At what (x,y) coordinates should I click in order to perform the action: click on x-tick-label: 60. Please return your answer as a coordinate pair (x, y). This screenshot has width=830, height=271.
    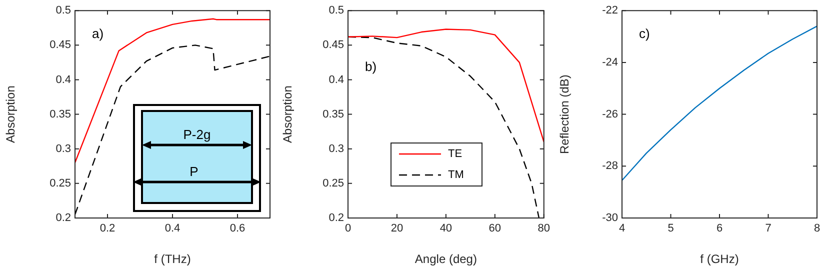
    Looking at the image, I should click on (495, 228).